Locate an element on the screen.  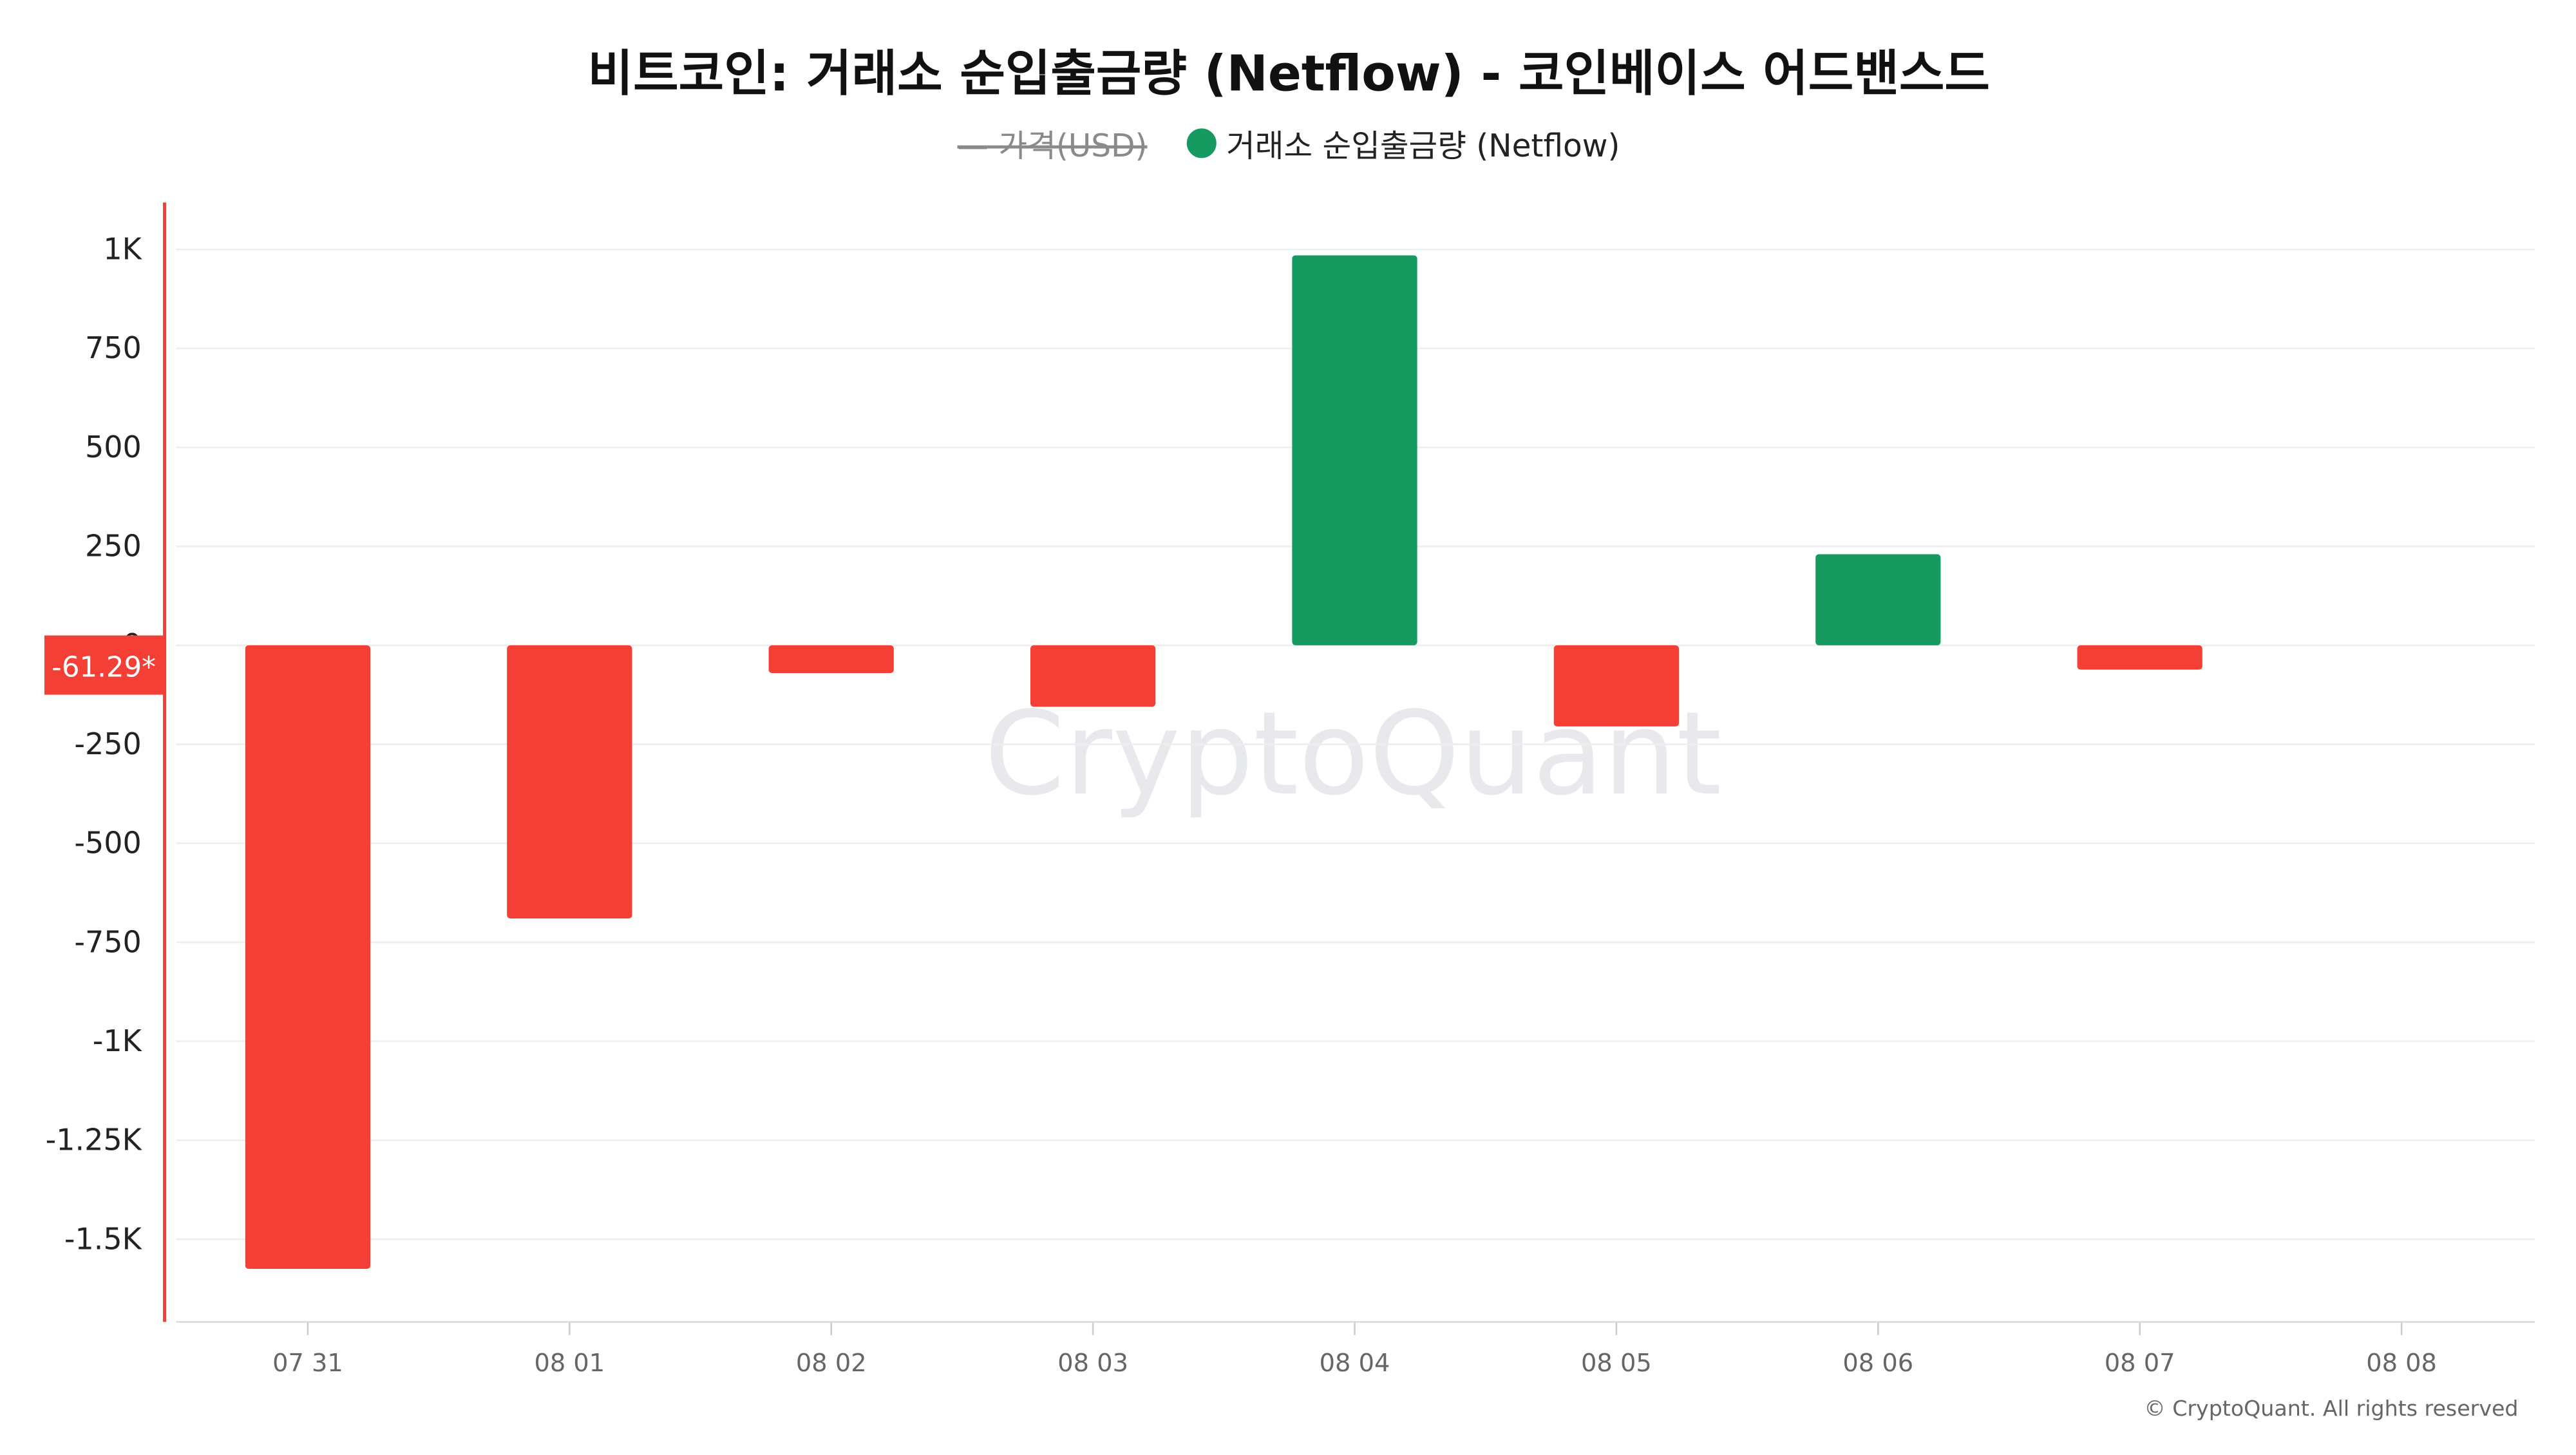
legend-item-price: — 가격(USD) is located at coordinates (1053, 146).